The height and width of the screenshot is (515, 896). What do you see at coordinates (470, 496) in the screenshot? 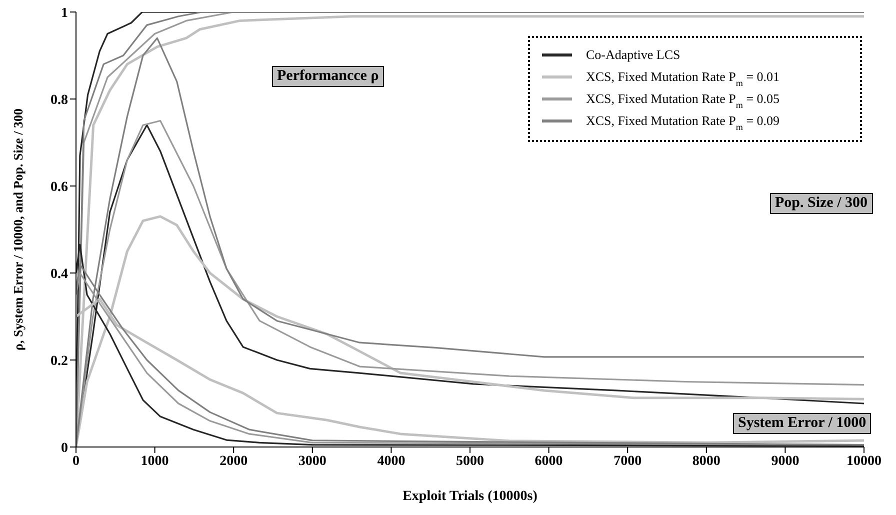
I see `x-axis-title: Exploit Trials (10000s)` at bounding box center [470, 496].